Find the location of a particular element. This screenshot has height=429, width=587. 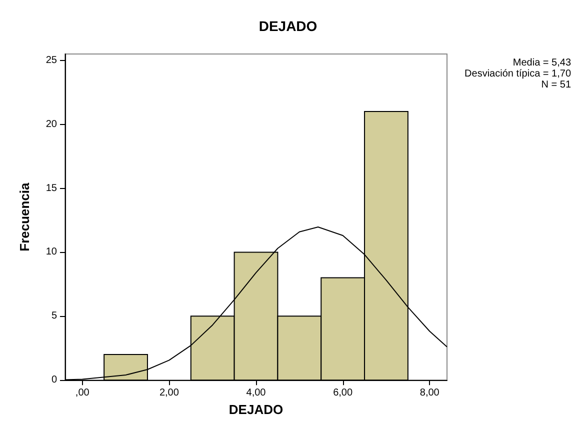

x-tick-label: 2,00 is located at coordinates (169, 393).